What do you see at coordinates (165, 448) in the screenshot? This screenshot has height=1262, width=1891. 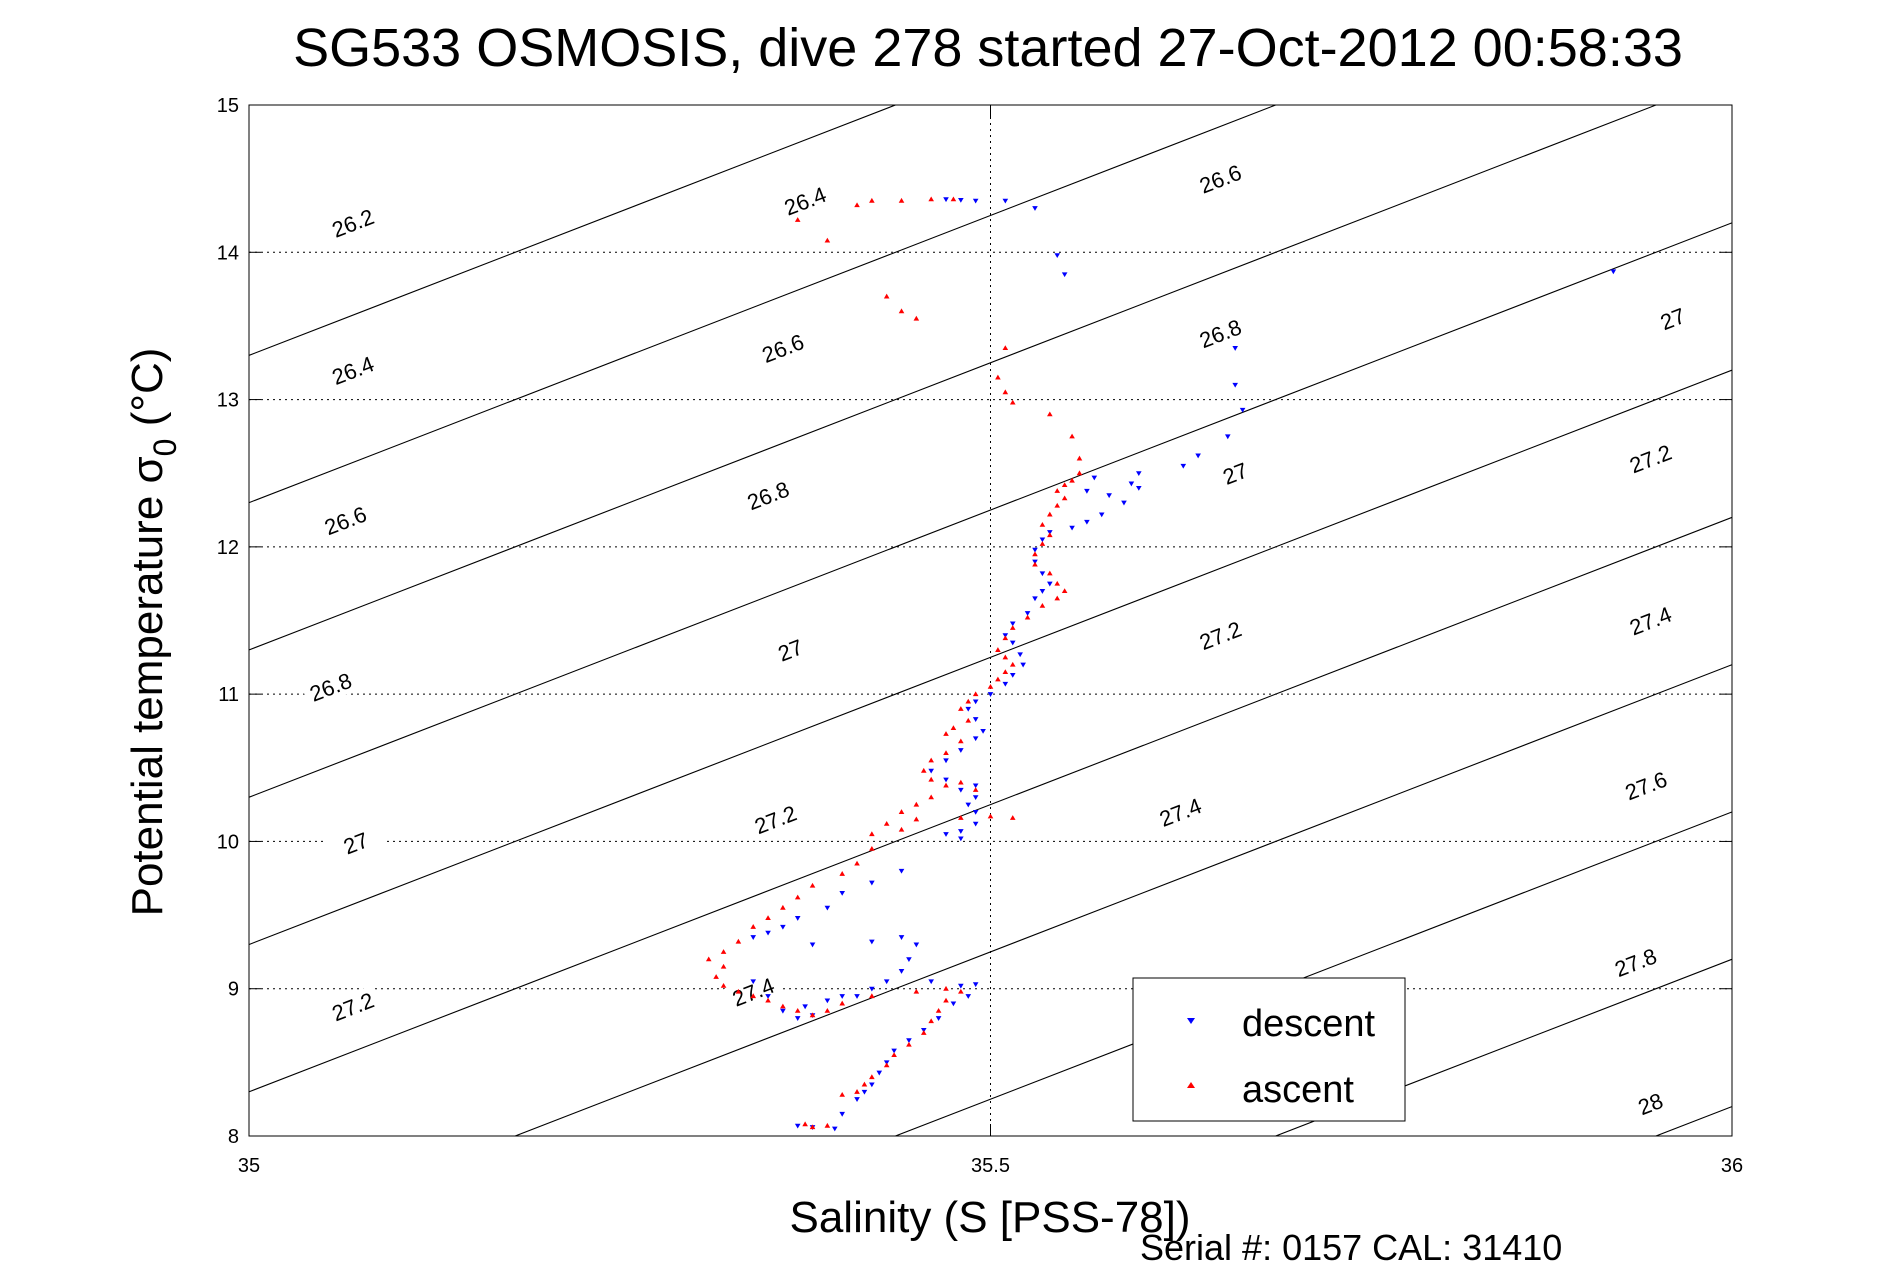 I see `y-axis-label-subscript: 0` at bounding box center [165, 448].